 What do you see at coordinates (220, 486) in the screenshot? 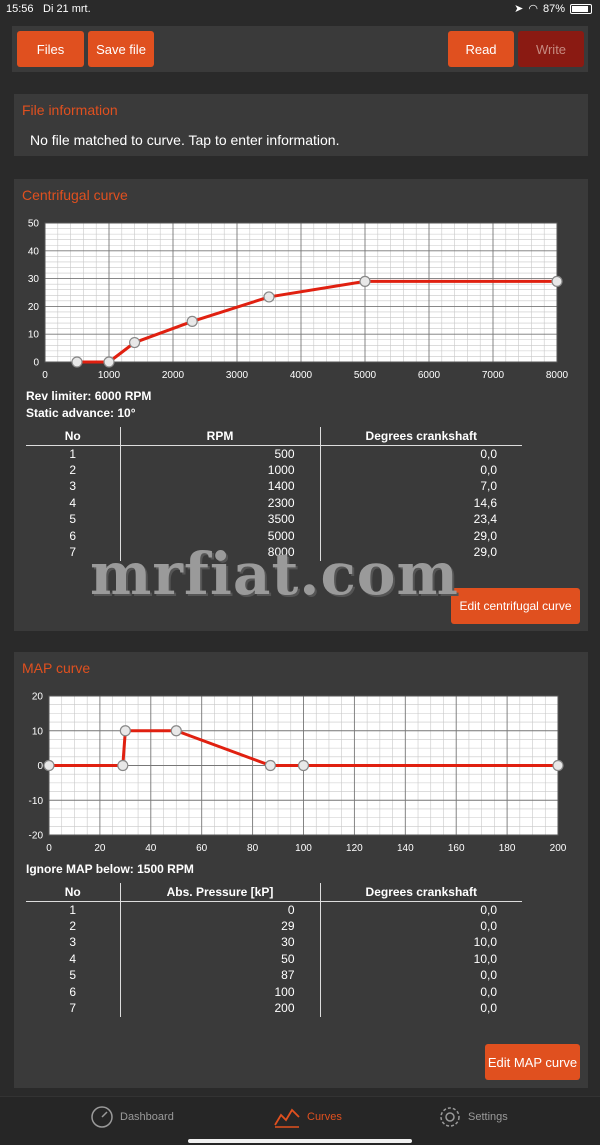
I see `cell-rpm: 1400` at bounding box center [220, 486].